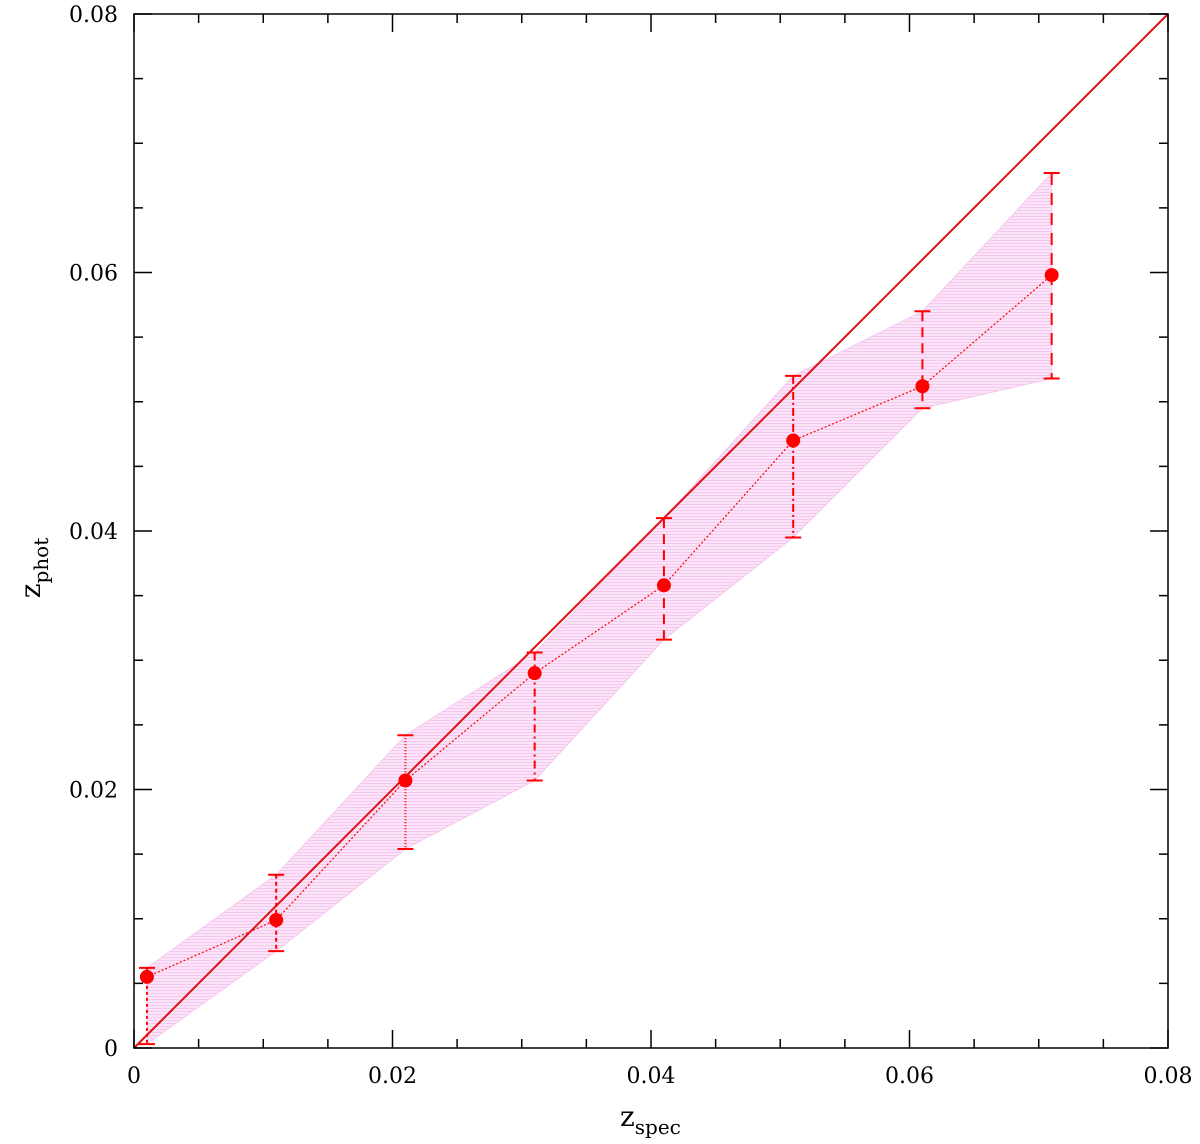  Describe the element at coordinates (650, 1119) in the screenshot. I see `x-axis-label: zspec` at that location.